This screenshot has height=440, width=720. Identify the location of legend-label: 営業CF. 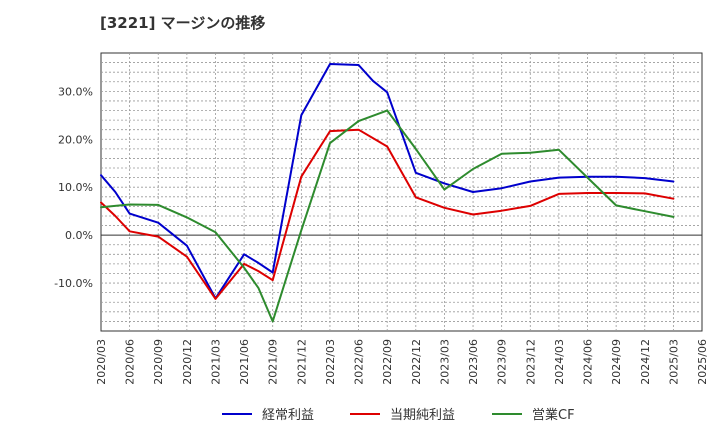
(553, 415).